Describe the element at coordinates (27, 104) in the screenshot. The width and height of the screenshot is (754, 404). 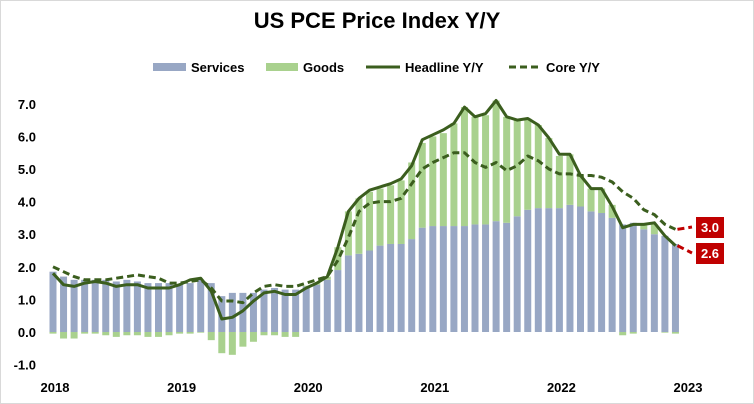
I see `y-tick-label: 7.0` at that location.